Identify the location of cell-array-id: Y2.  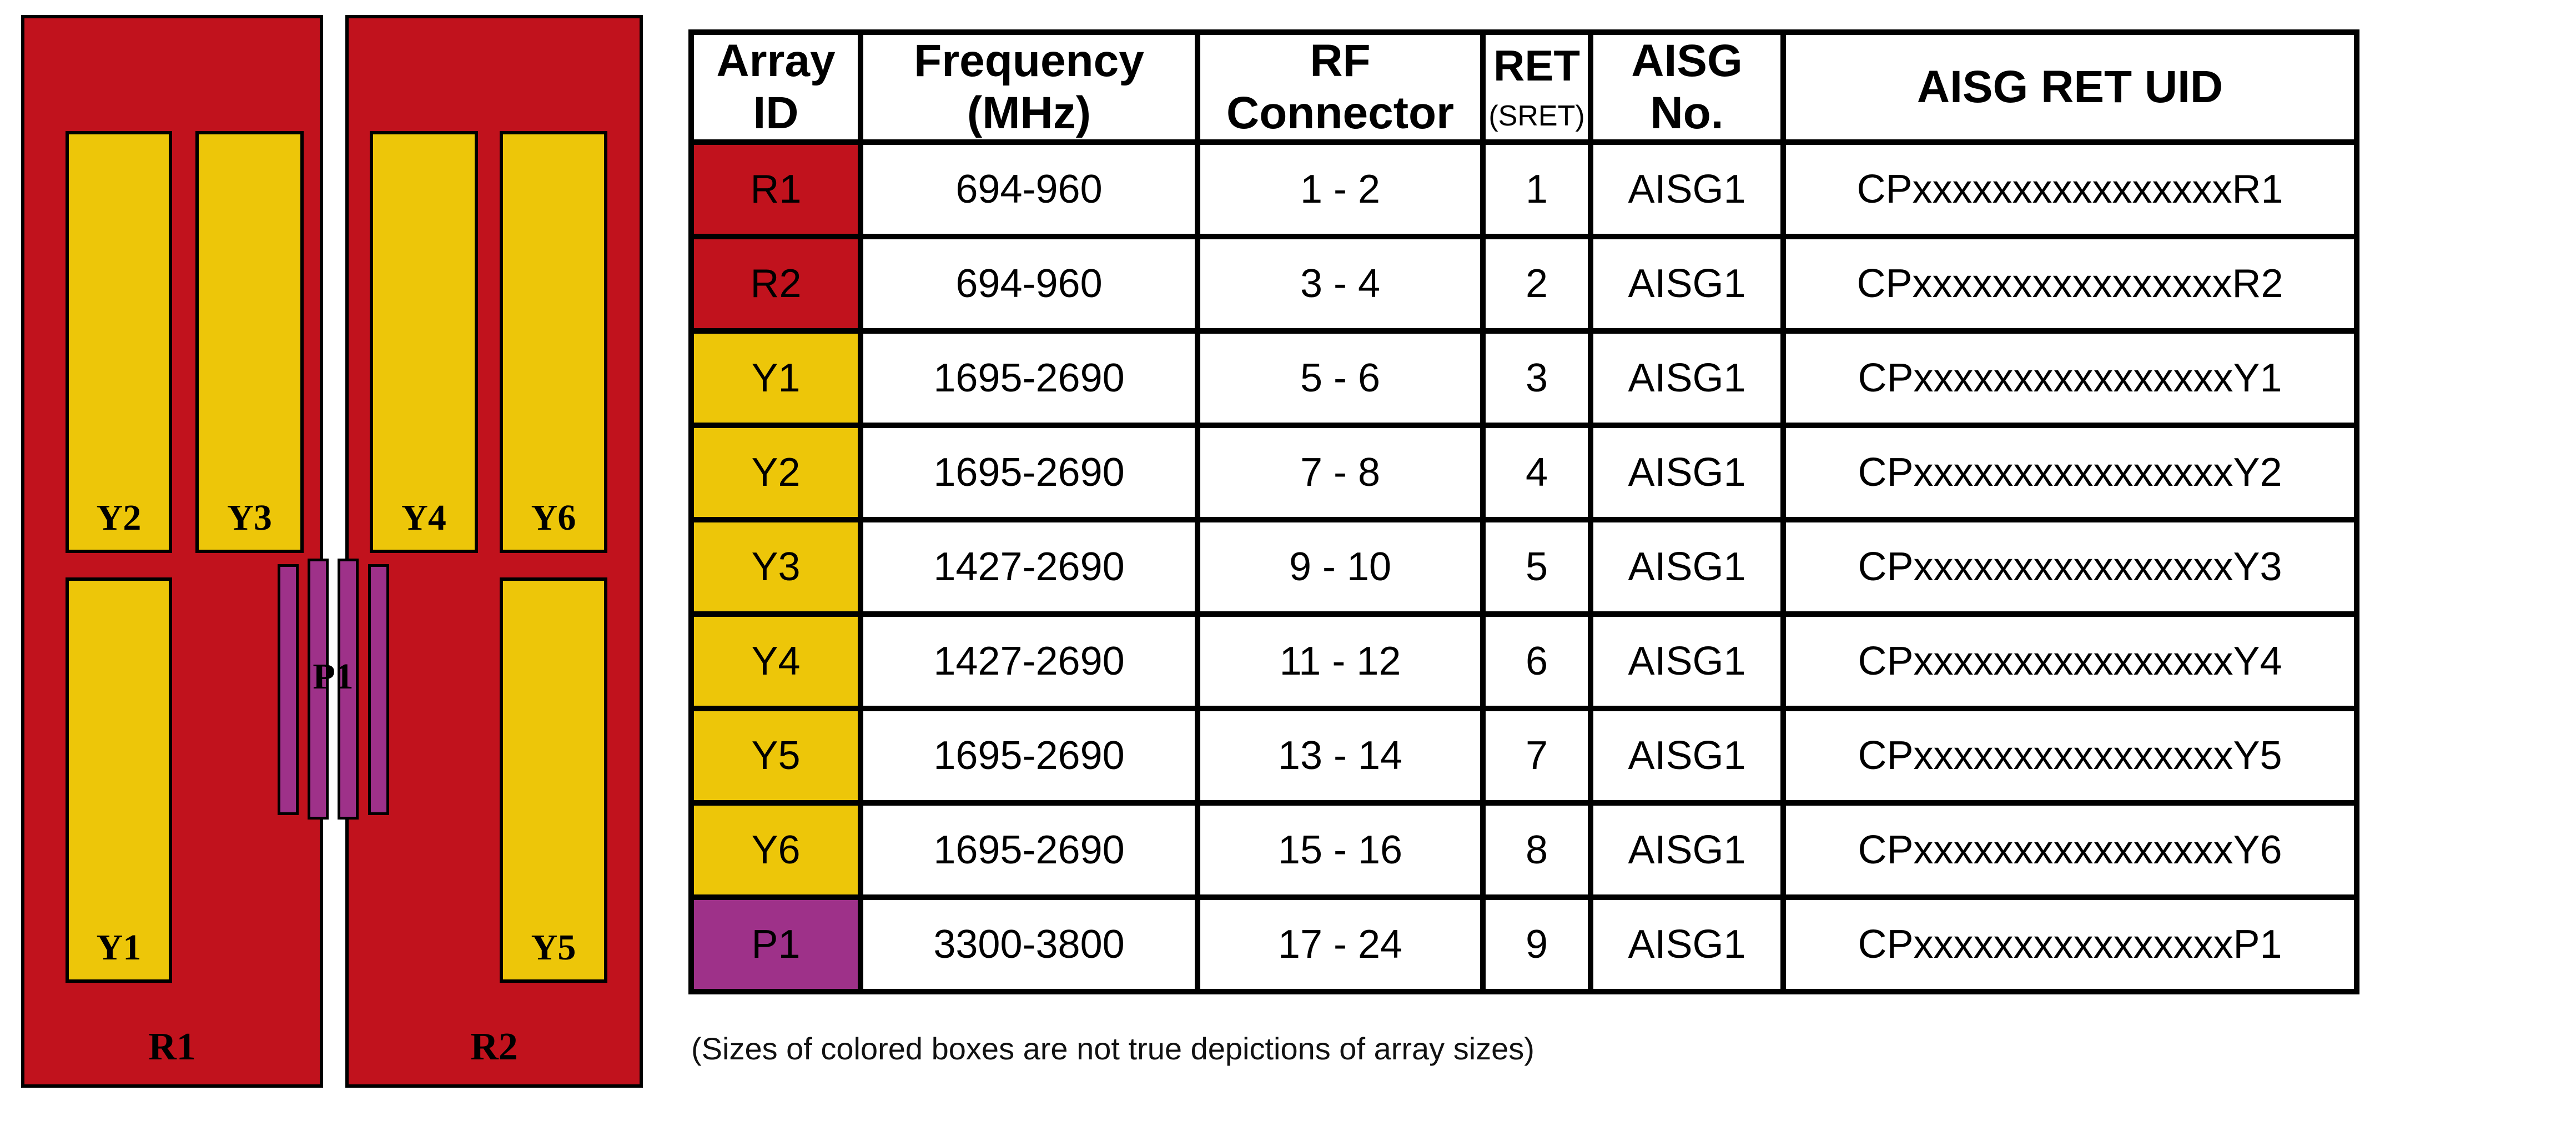
(775, 472).